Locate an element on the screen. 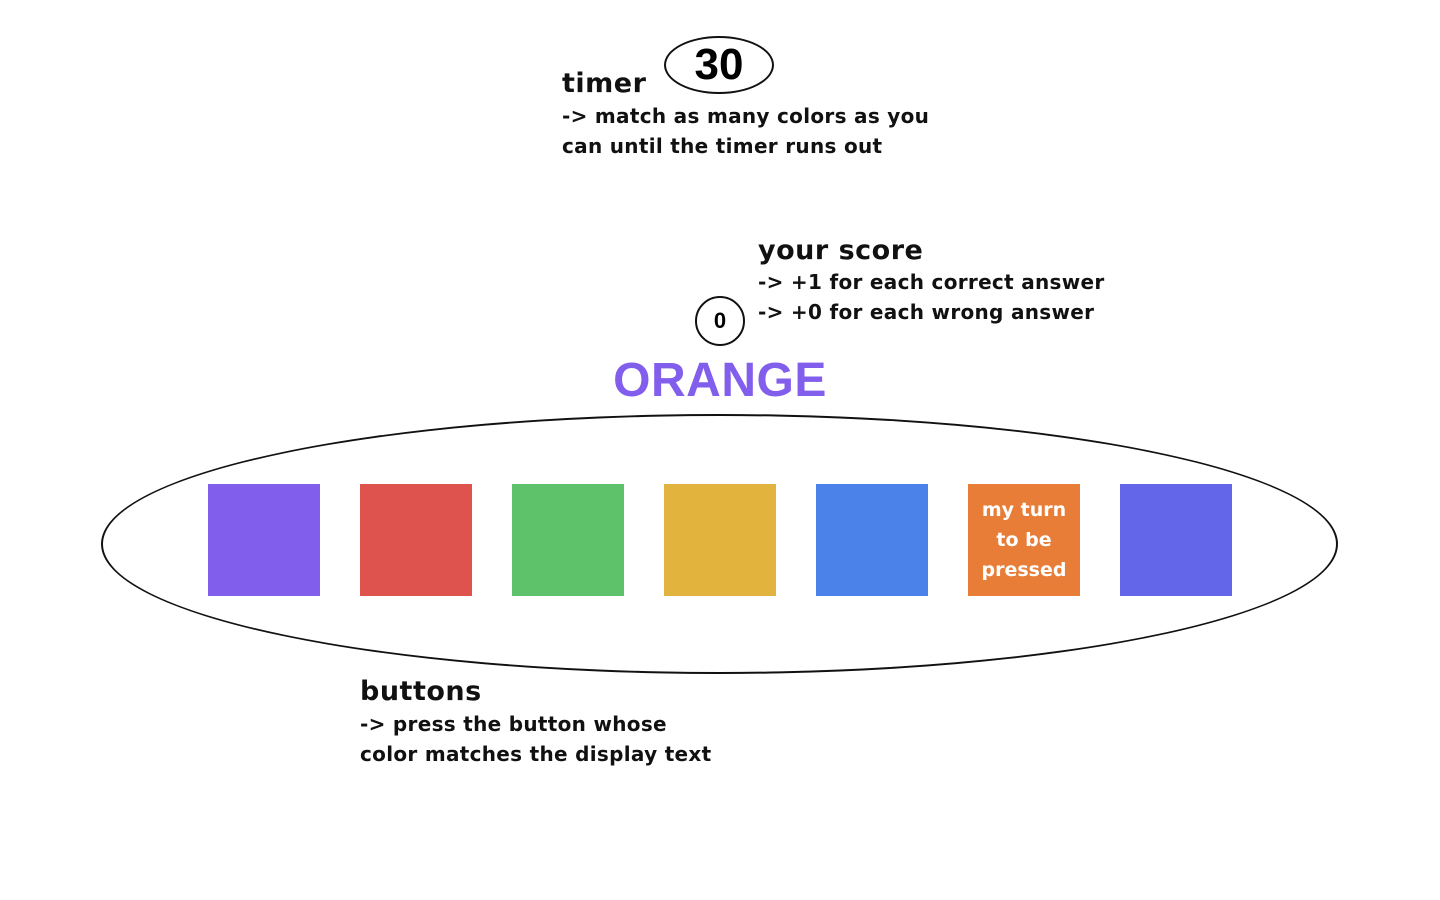 This screenshot has width=1440, height=900. color-button-6: my turn to be pressed is located at coordinates (1024, 540).